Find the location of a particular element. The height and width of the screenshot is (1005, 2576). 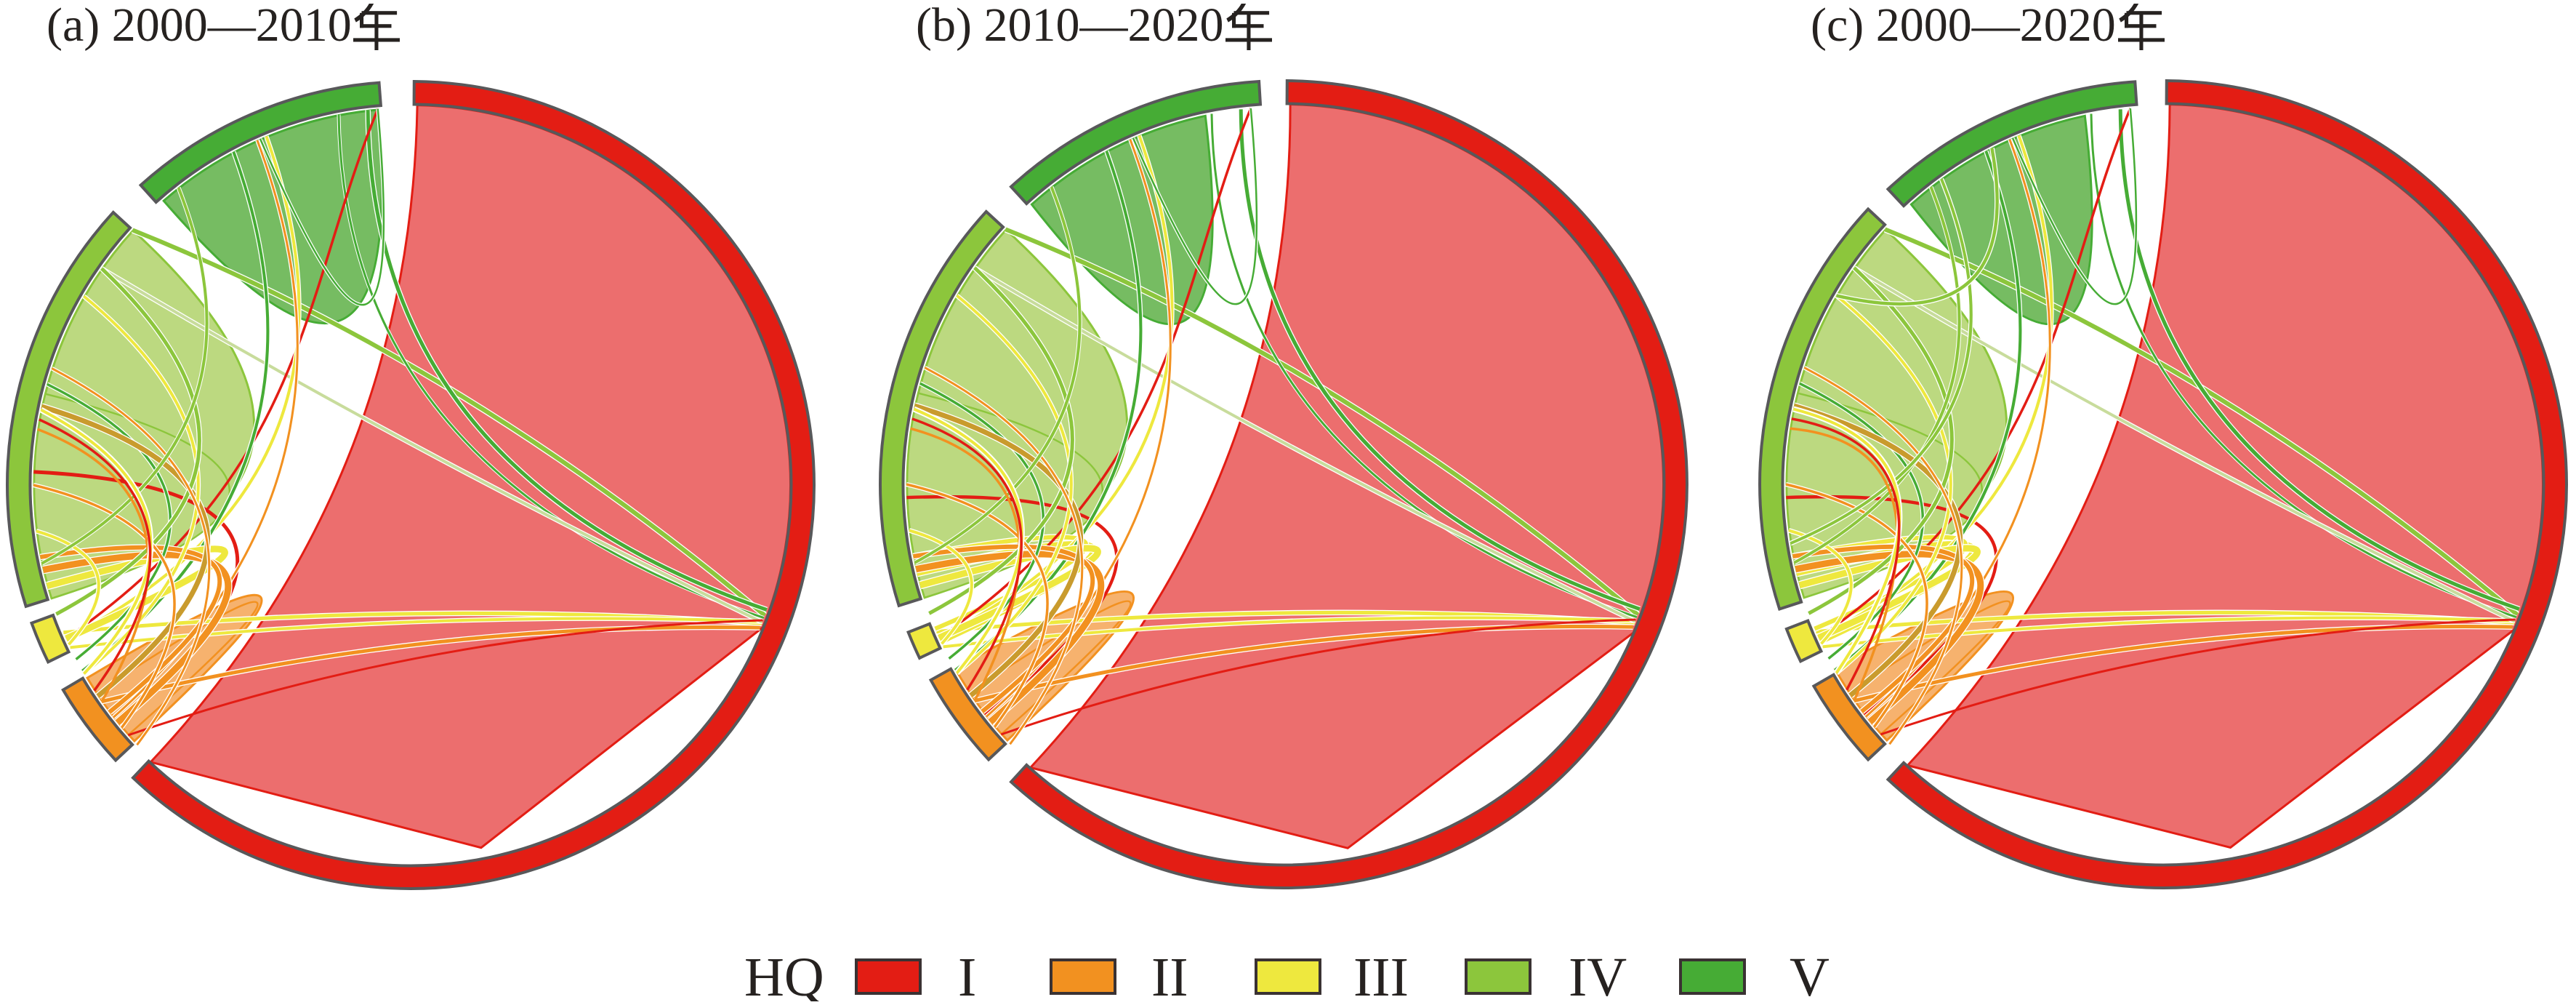

svg-text: (a) 2000—2010 is located at coordinates (199, 26).